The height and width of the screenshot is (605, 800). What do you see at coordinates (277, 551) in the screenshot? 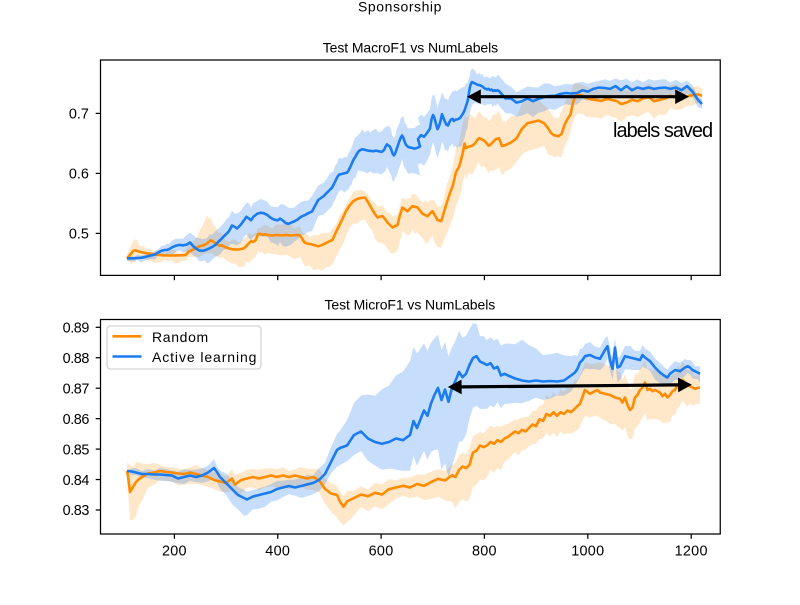
I see `svg-text: 400` at bounding box center [277, 551].